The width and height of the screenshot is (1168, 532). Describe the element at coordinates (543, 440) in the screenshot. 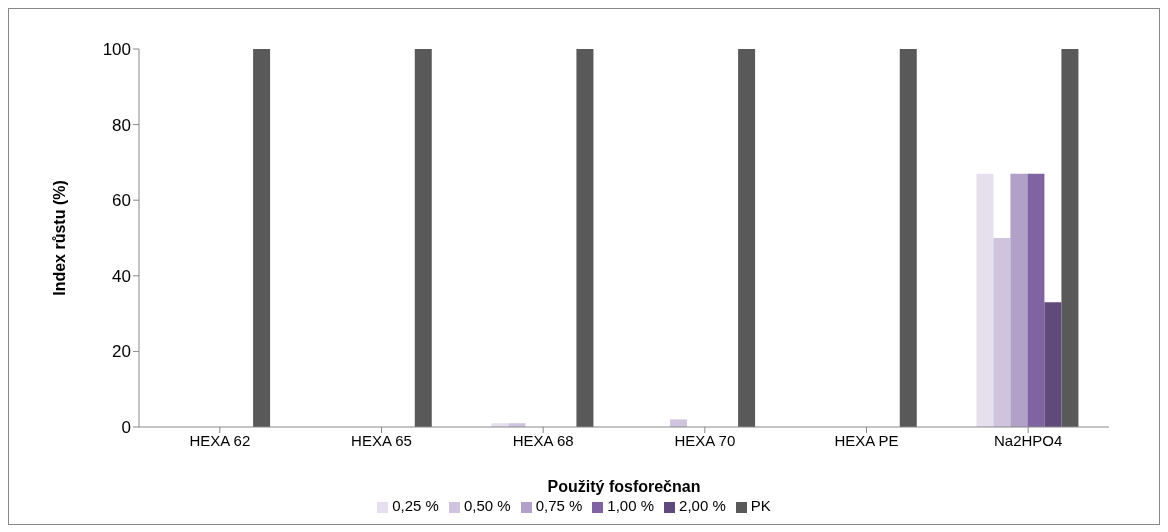

I see `x-tick-label: HEXA 68` at that location.